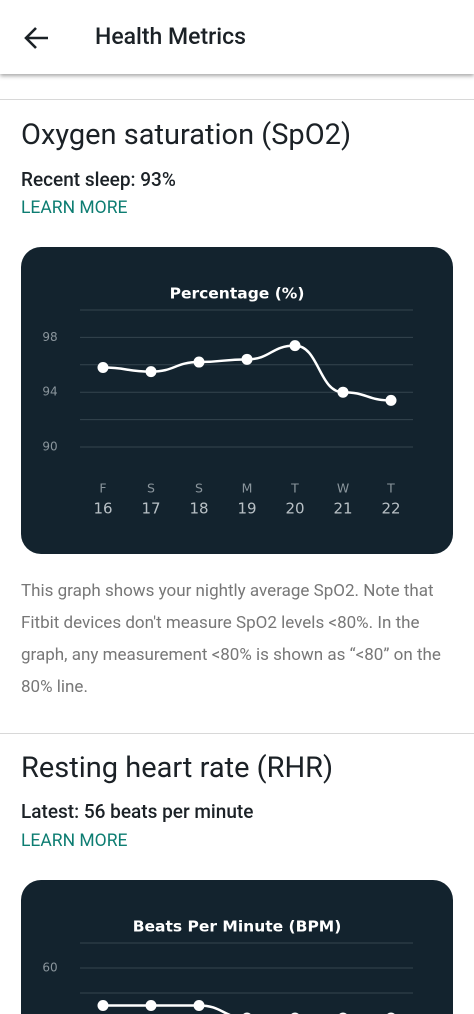 This screenshot has height=1014, width=474. Describe the element at coordinates (98, 179) in the screenshot. I see `summary: Recent sleep: 93%` at that location.